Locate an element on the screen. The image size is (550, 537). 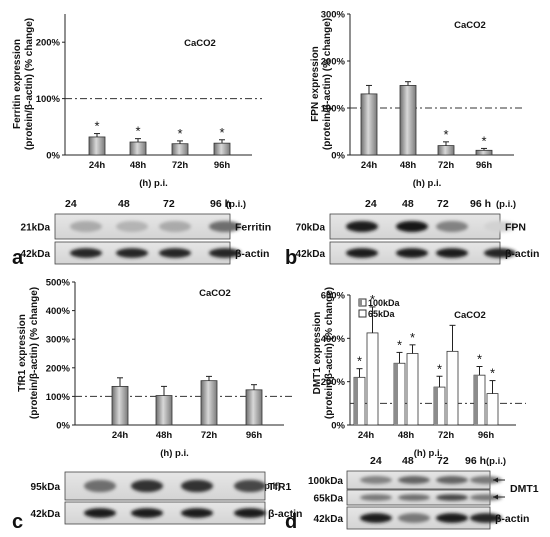
y-tick-label: 400% is located at coordinates (333, 339).